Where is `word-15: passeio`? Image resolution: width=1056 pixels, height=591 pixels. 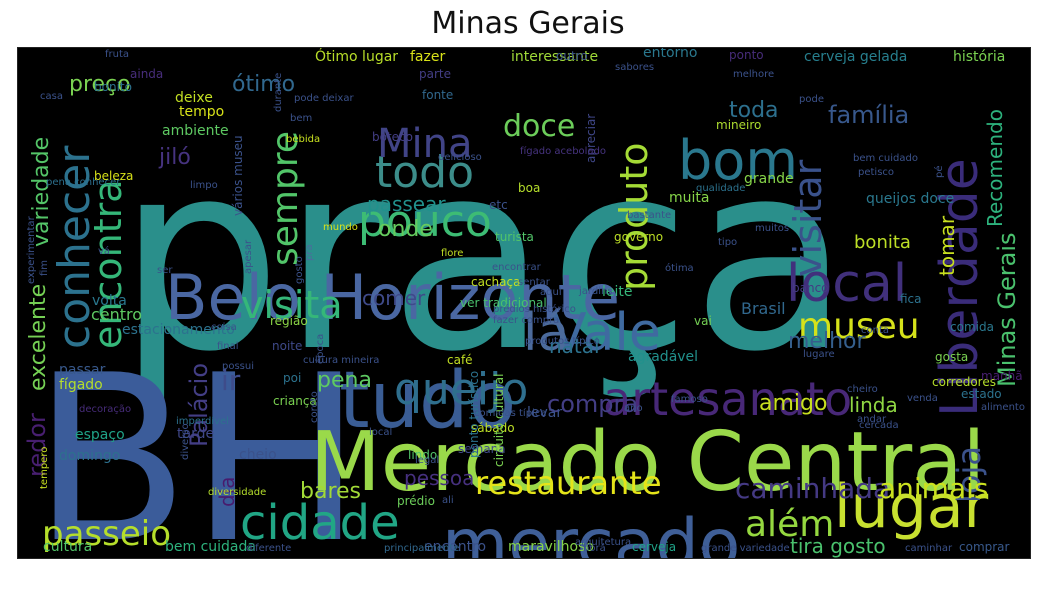
word-15: passeio is located at coordinates (106, 534).